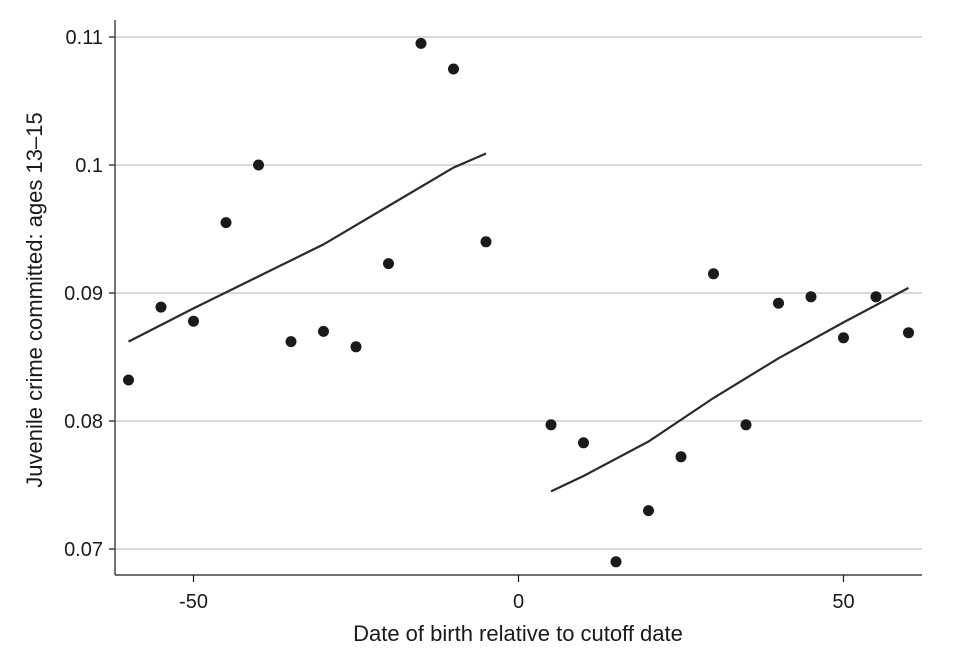  Describe the element at coordinates (83, 294) in the screenshot. I see `y-tick-label: 0.09` at that location.